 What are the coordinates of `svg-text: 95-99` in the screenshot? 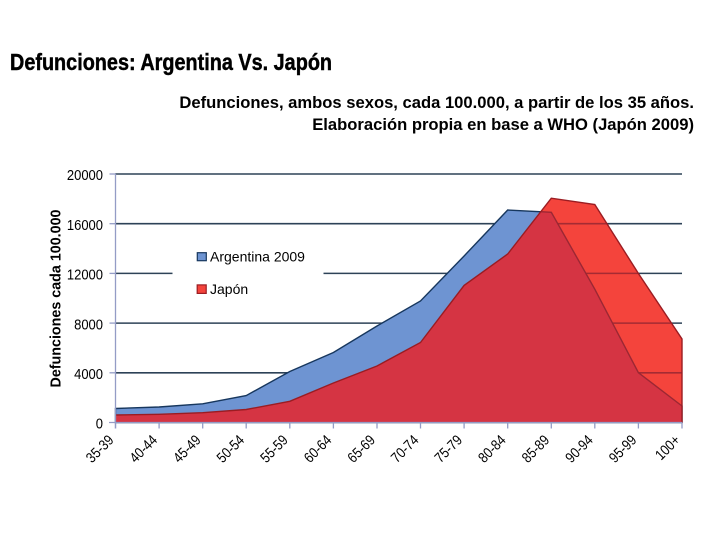 It's located at (623, 449).